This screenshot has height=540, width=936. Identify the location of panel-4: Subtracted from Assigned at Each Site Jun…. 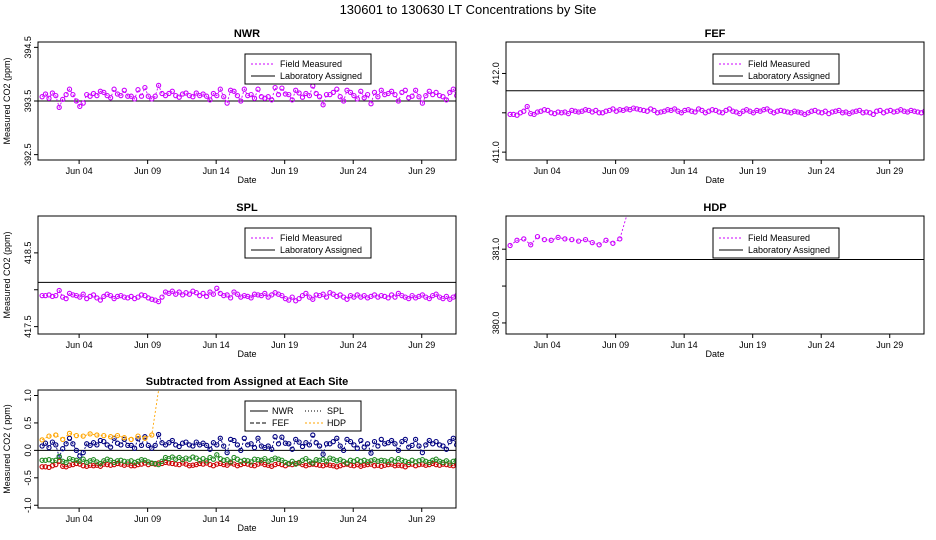
(235, 454).